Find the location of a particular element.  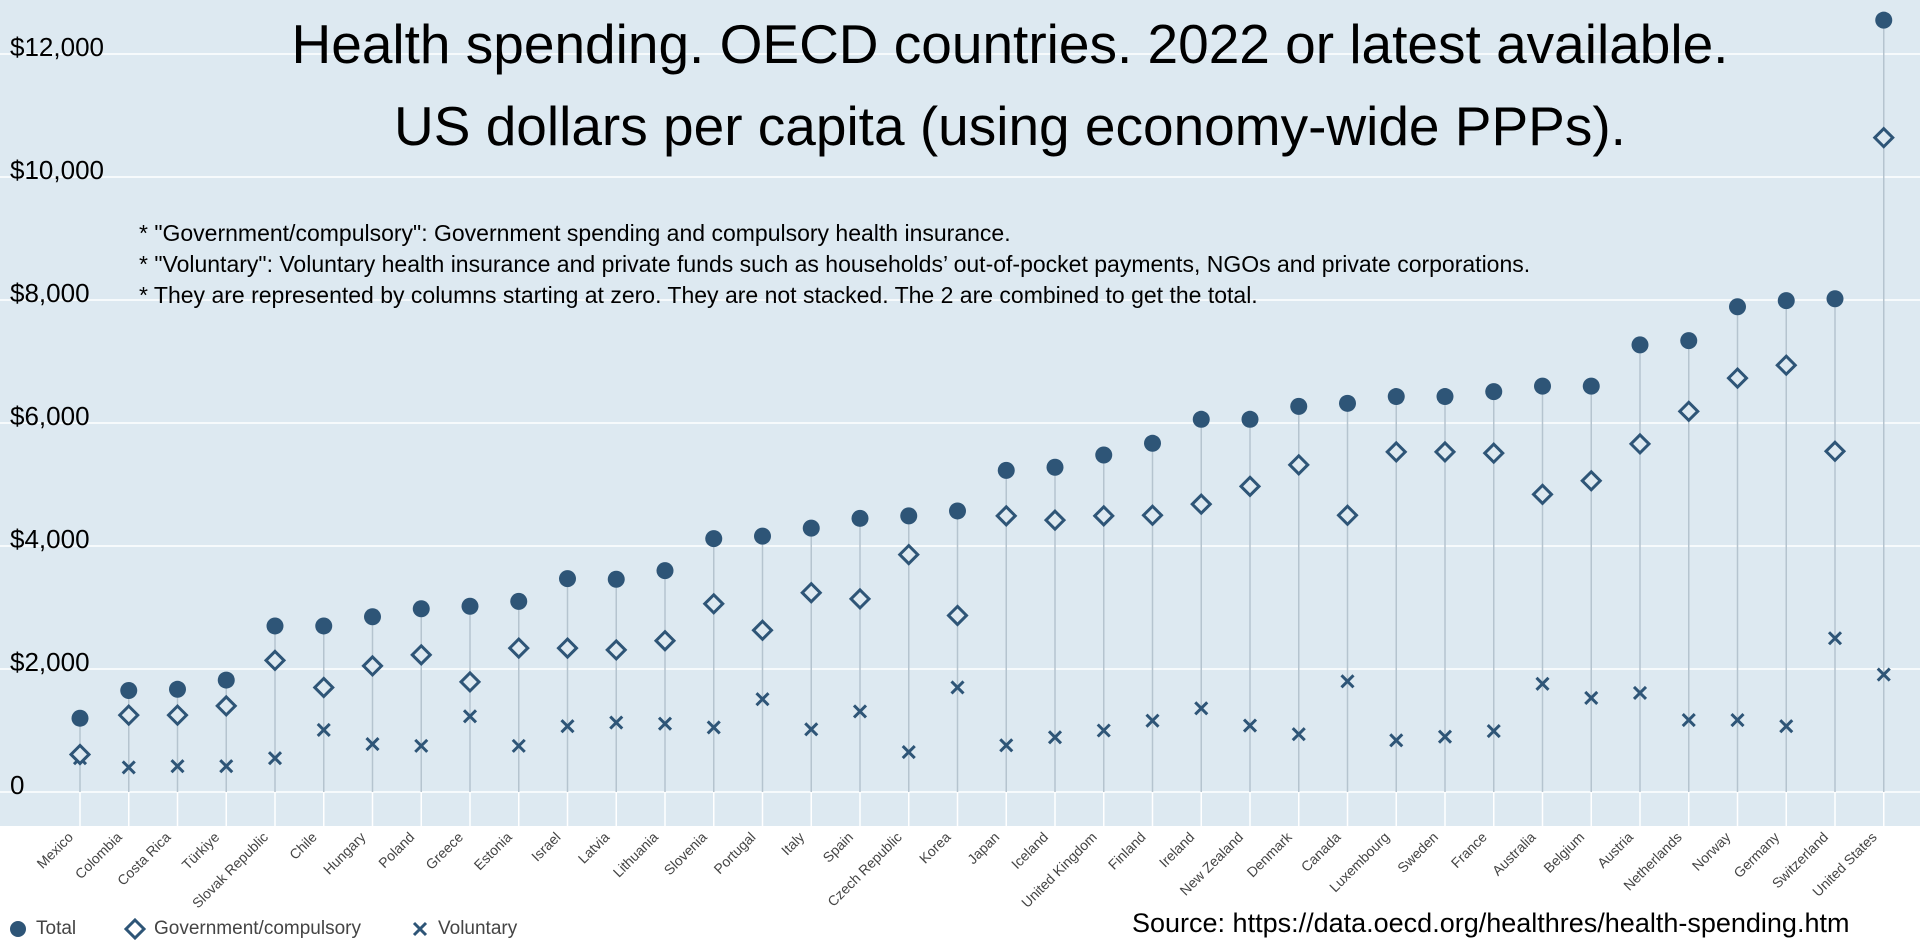

y-tick-label: $10,000 is located at coordinates (57, 170).